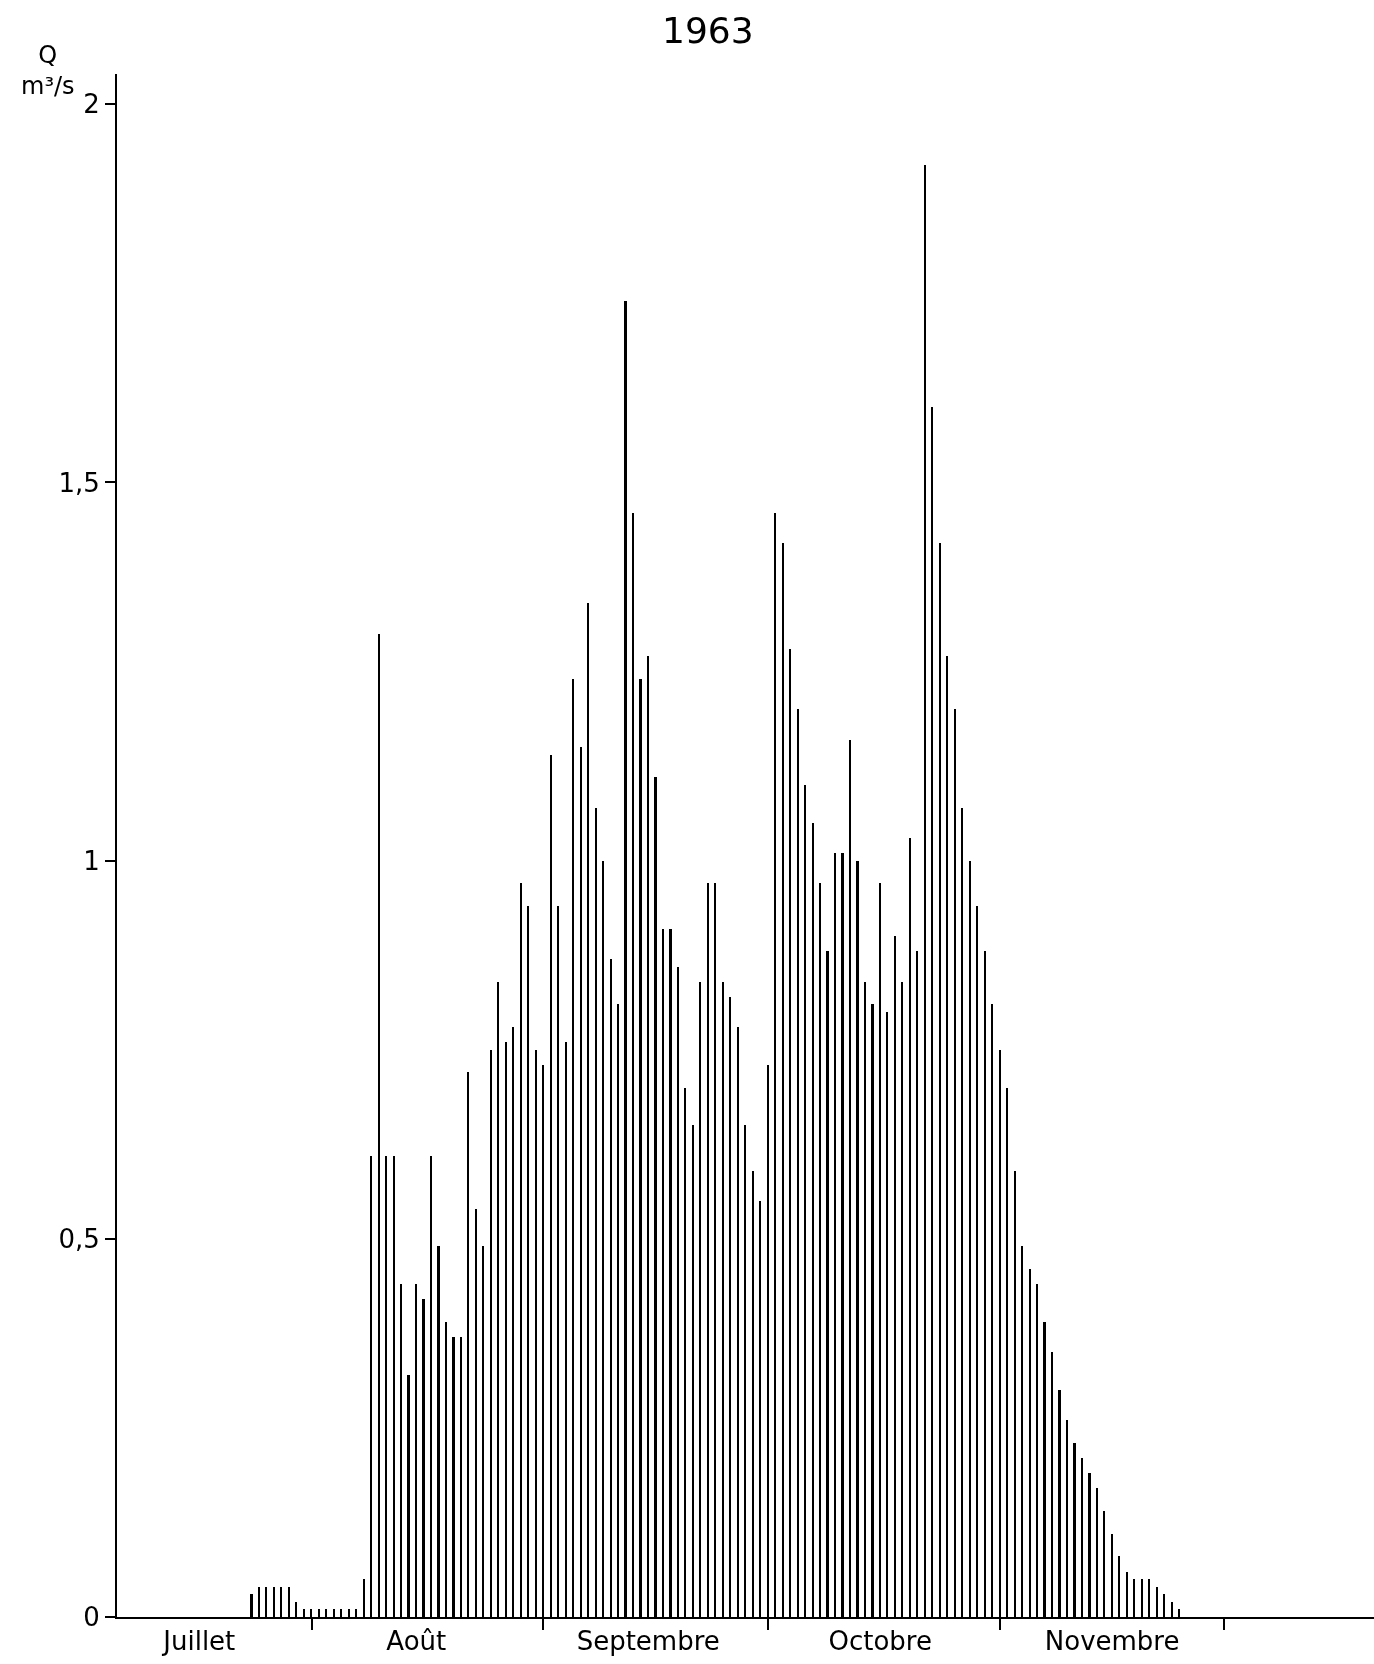  I want to click on x-tick-label: Septembre, so click(648, 1641).